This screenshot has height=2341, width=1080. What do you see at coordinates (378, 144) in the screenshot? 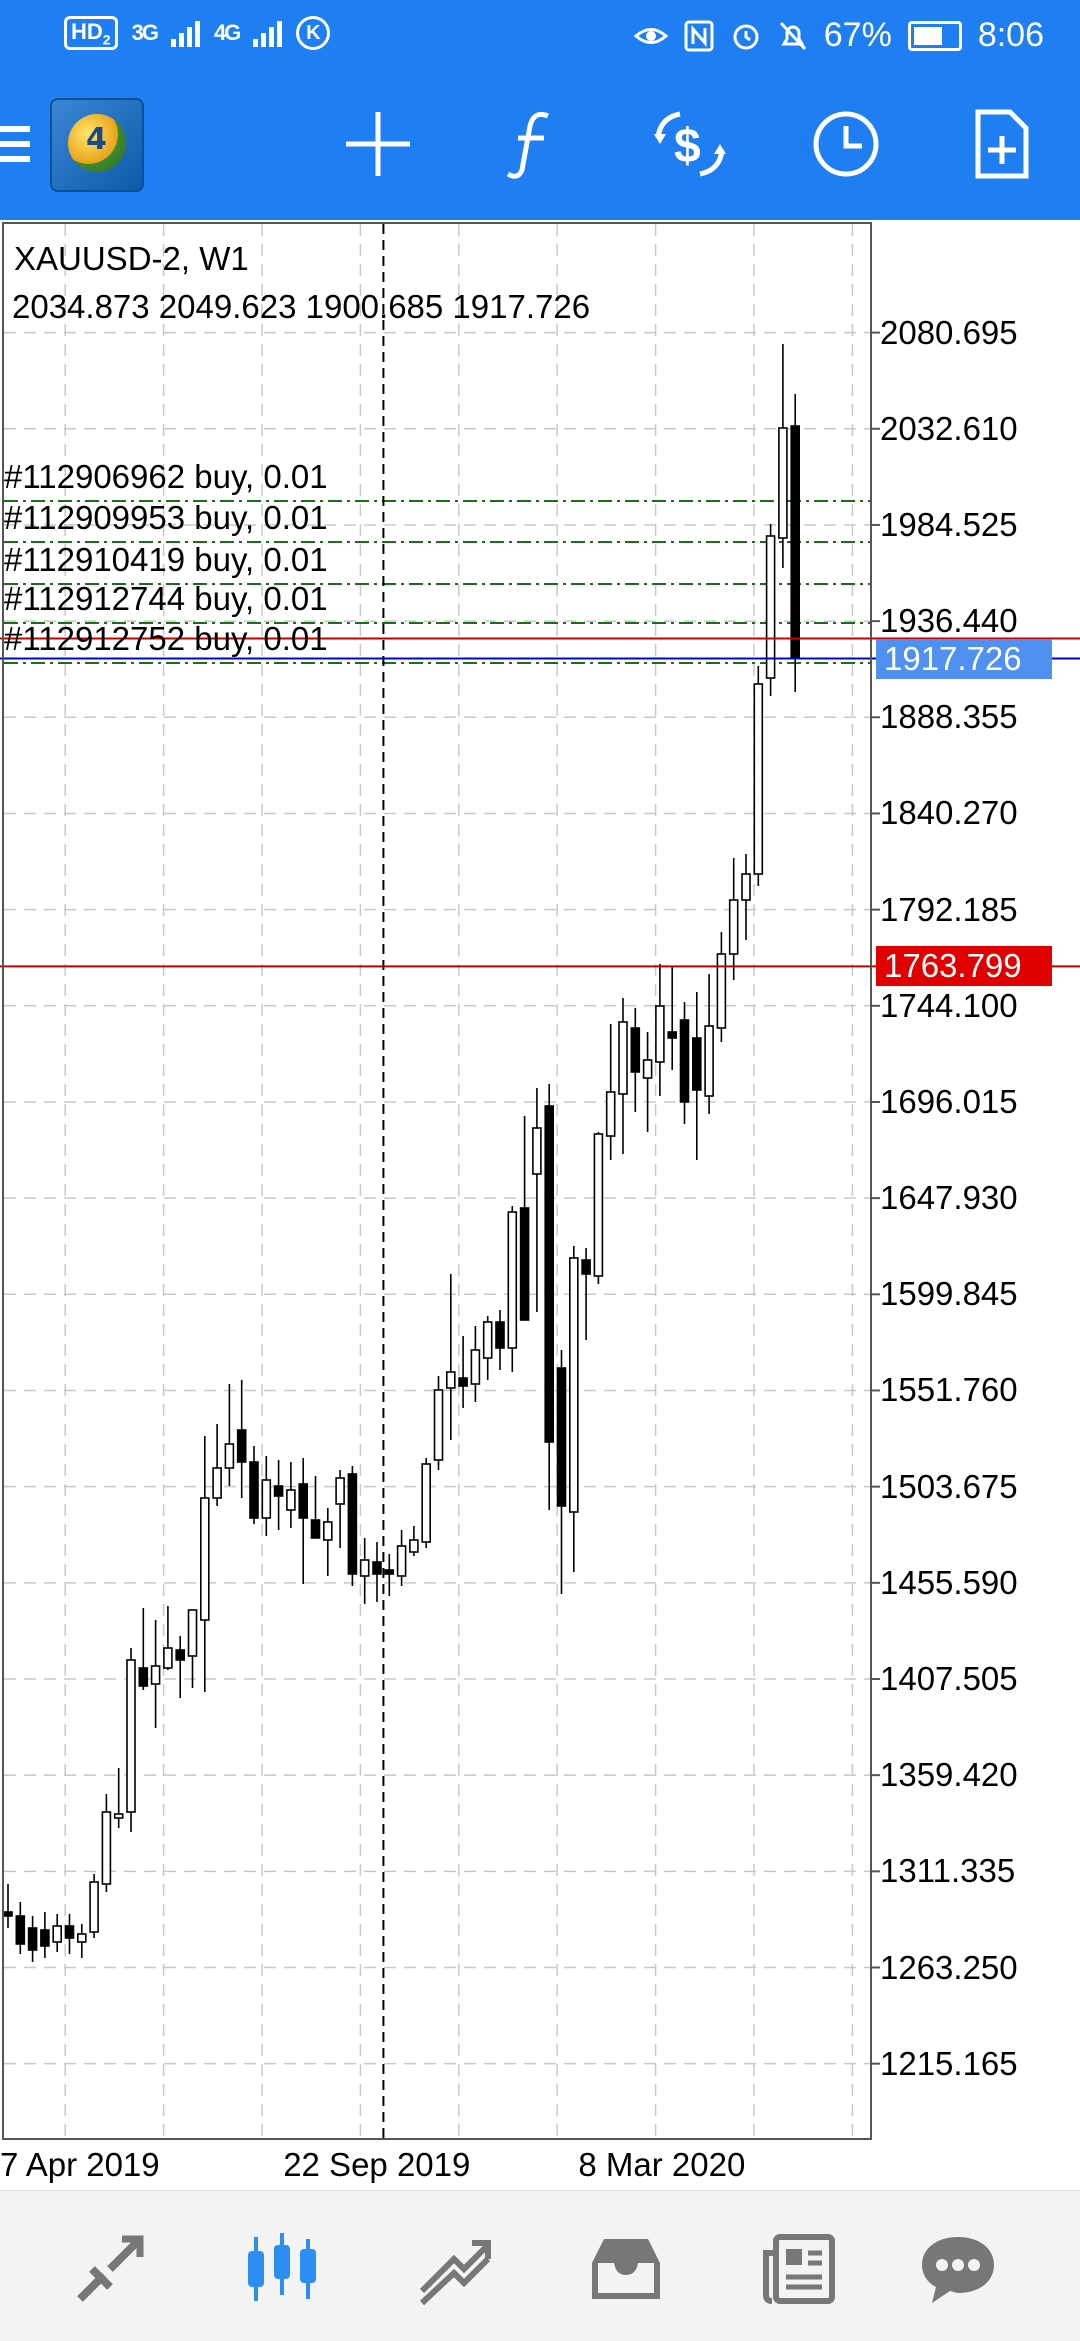
I see `crosshair-icon` at bounding box center [378, 144].